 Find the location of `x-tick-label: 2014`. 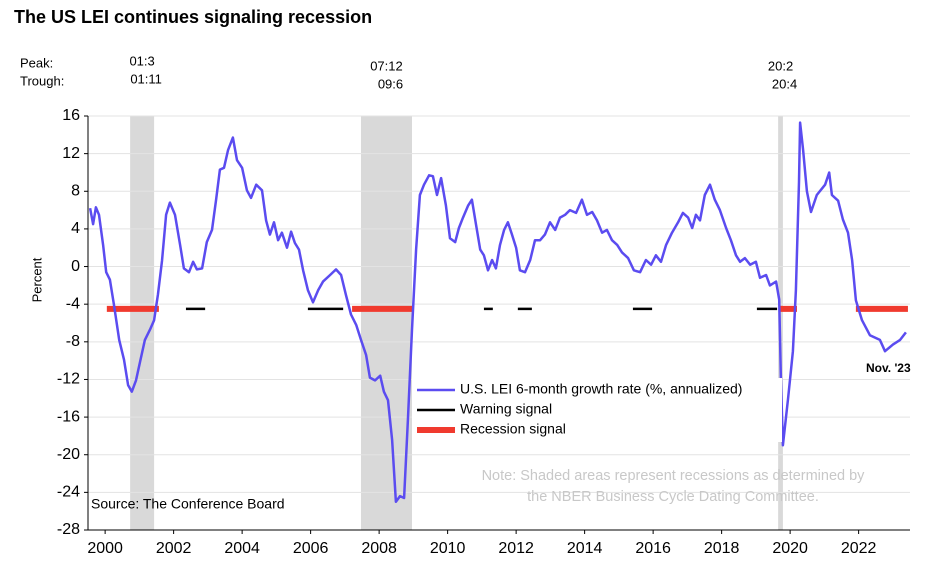

x-tick-label: 2014 is located at coordinates (585, 548).